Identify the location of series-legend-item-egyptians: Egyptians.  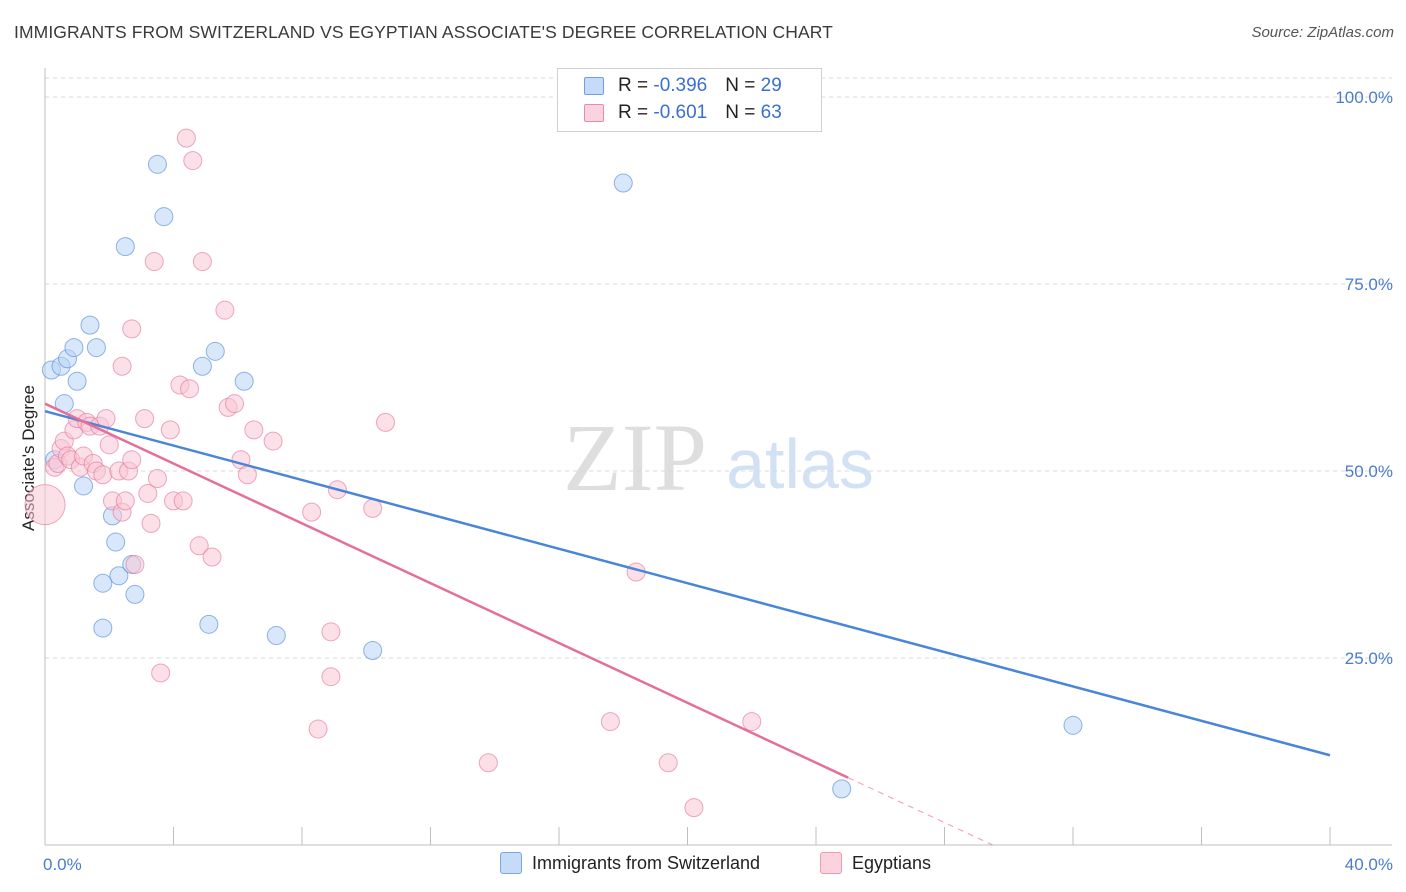
(875, 863).